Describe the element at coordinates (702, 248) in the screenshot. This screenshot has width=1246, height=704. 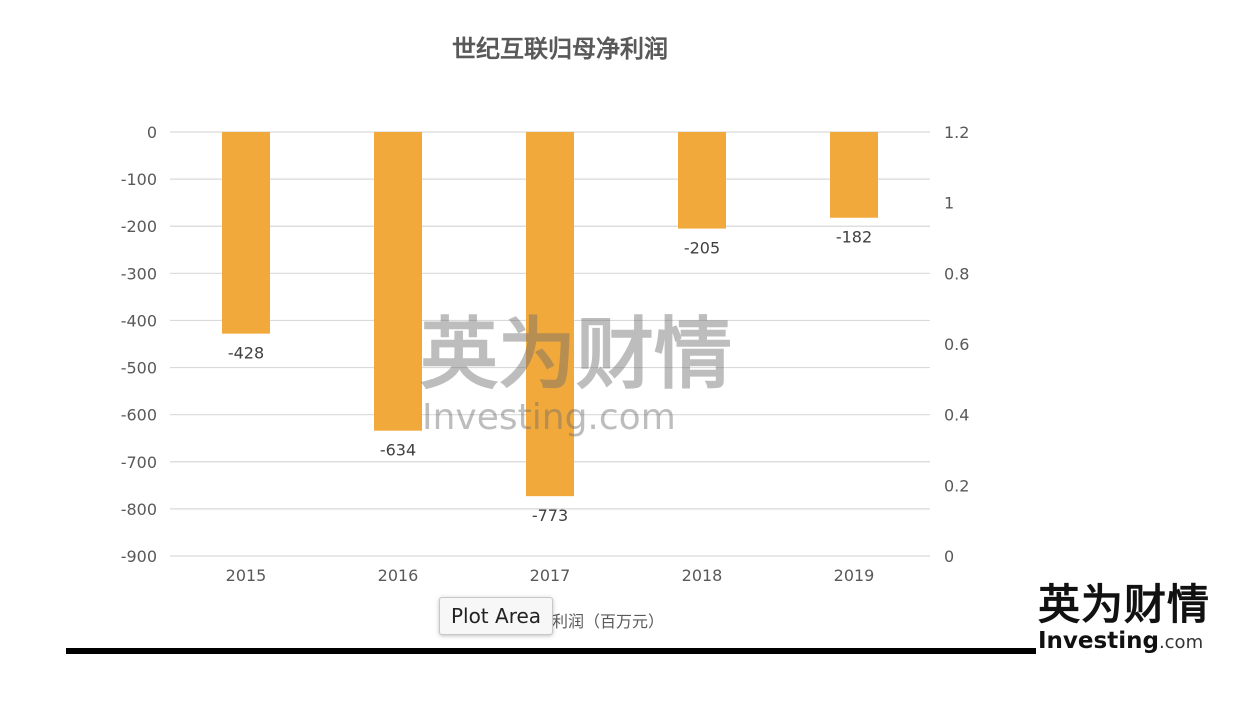
I see `data-label-2018: -205` at that location.